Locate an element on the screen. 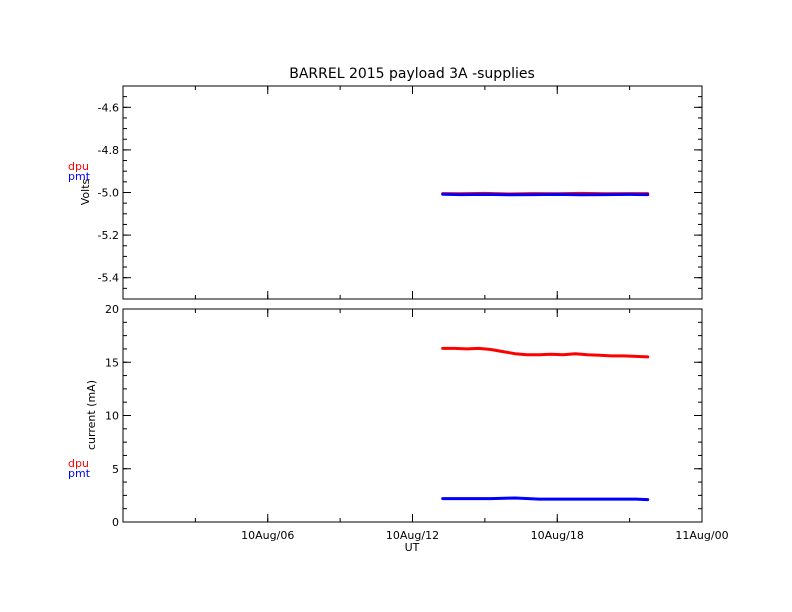 This screenshot has height=612, width=792. top-ytick-label: -5.4 is located at coordinates (108, 278).